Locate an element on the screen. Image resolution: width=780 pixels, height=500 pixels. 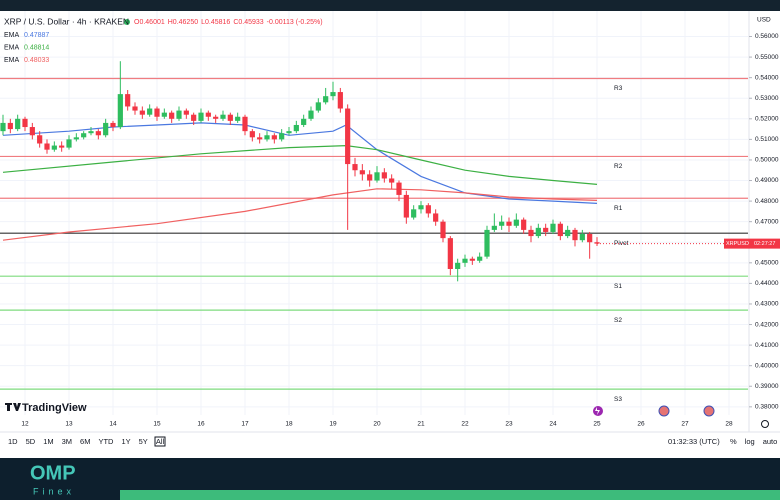
y-tick-label: 0.39000 is located at coordinates (767, 386).